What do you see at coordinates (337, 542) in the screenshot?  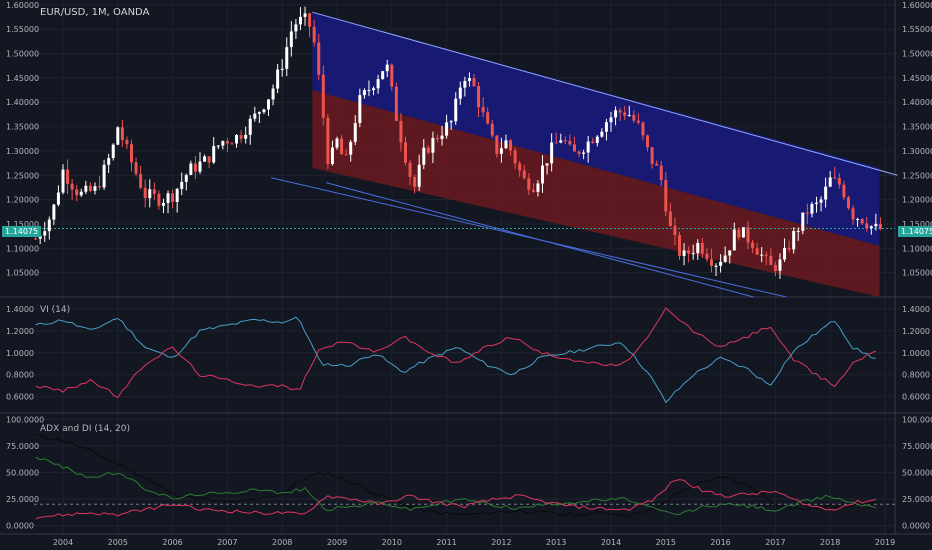 I see `x-tick-label: 2009` at bounding box center [337, 542].